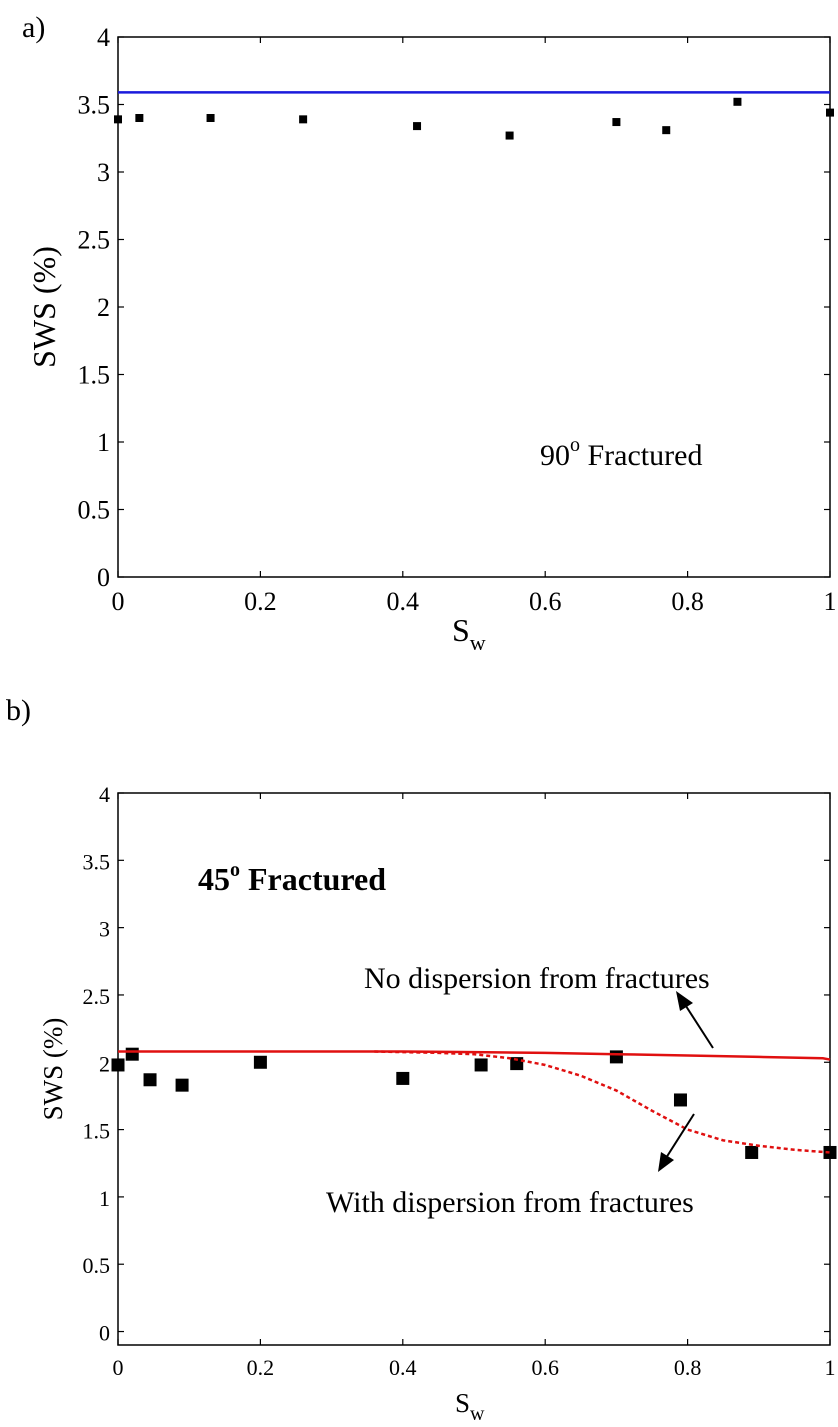  Describe the element at coordinates (292, 878) in the screenshot. I see `annotation-45-fractured: 45o Fractured` at that location.